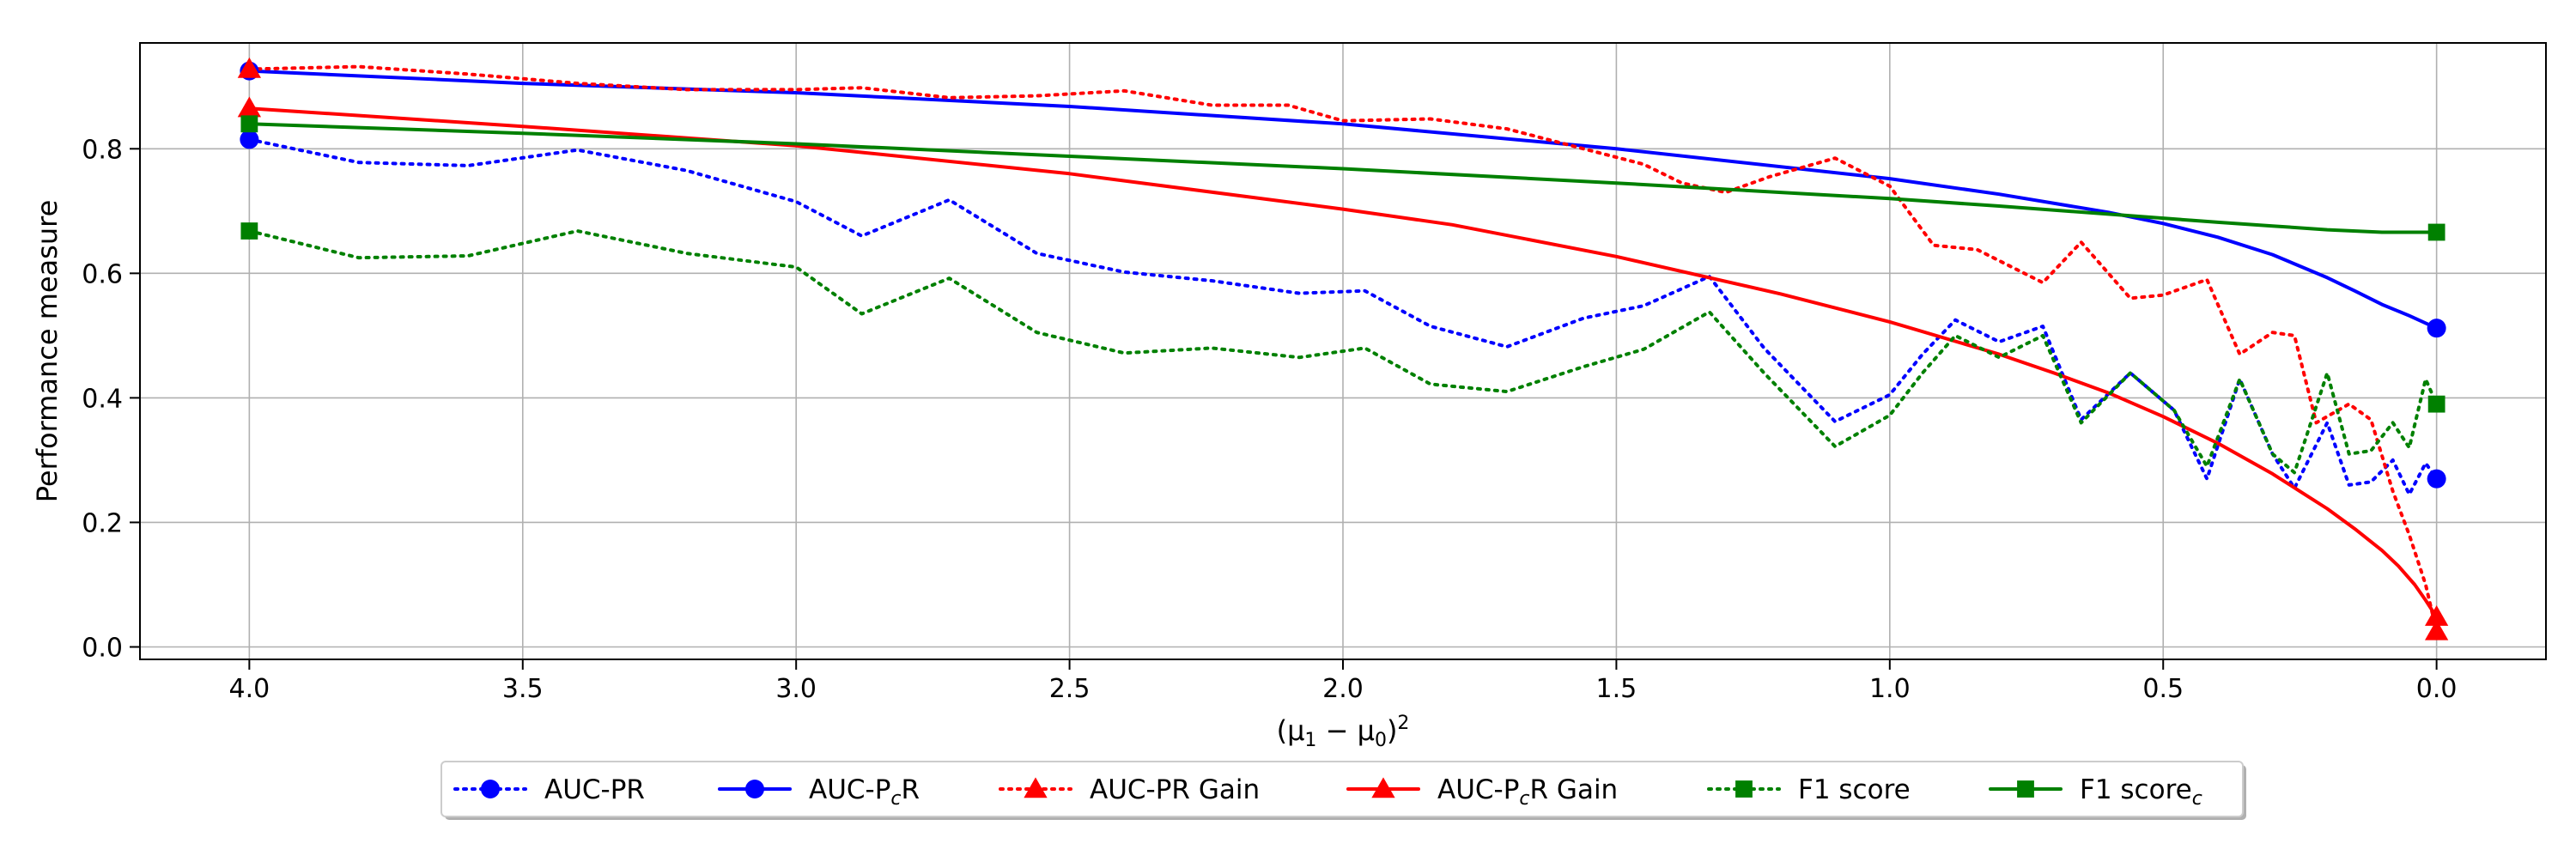  I want to click on x-axis-label-part: 0, so click(1381, 740).